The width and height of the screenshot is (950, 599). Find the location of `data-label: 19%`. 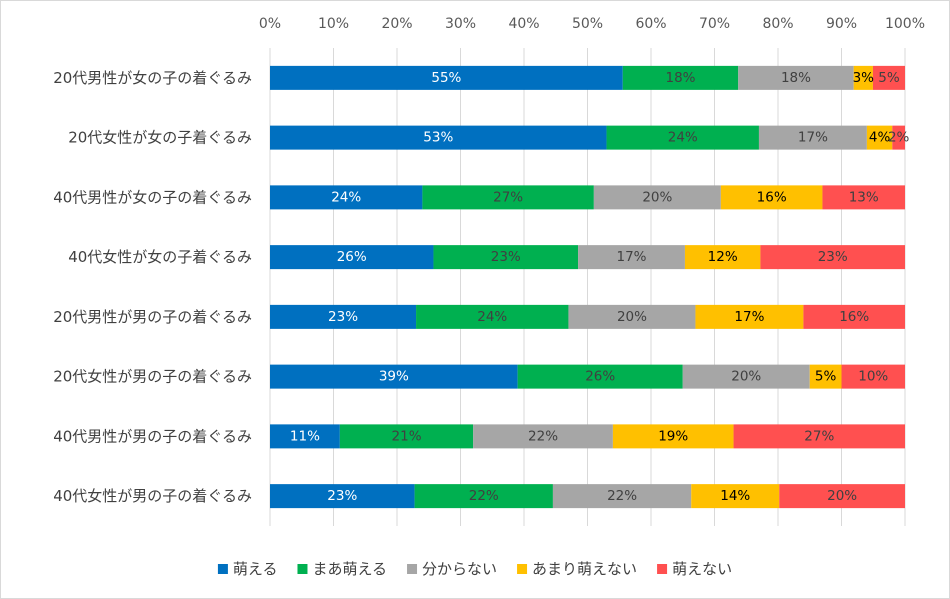

data-label: 19% is located at coordinates (673, 436).